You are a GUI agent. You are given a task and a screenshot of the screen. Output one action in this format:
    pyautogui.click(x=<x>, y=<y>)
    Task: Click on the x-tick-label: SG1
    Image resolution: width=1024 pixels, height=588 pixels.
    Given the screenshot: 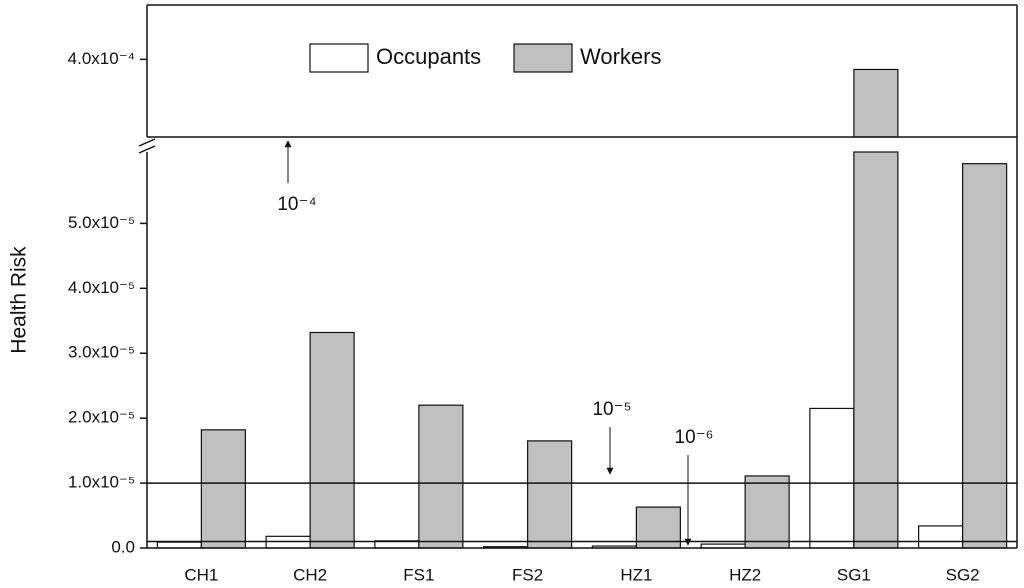 What is the action you would take?
    pyautogui.click(x=854, y=574)
    